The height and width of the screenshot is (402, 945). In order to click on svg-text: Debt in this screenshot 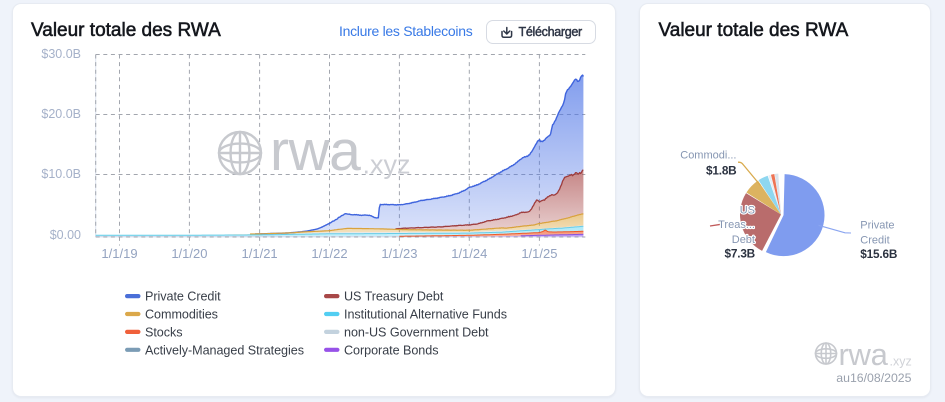, I will do `click(743, 240)`.